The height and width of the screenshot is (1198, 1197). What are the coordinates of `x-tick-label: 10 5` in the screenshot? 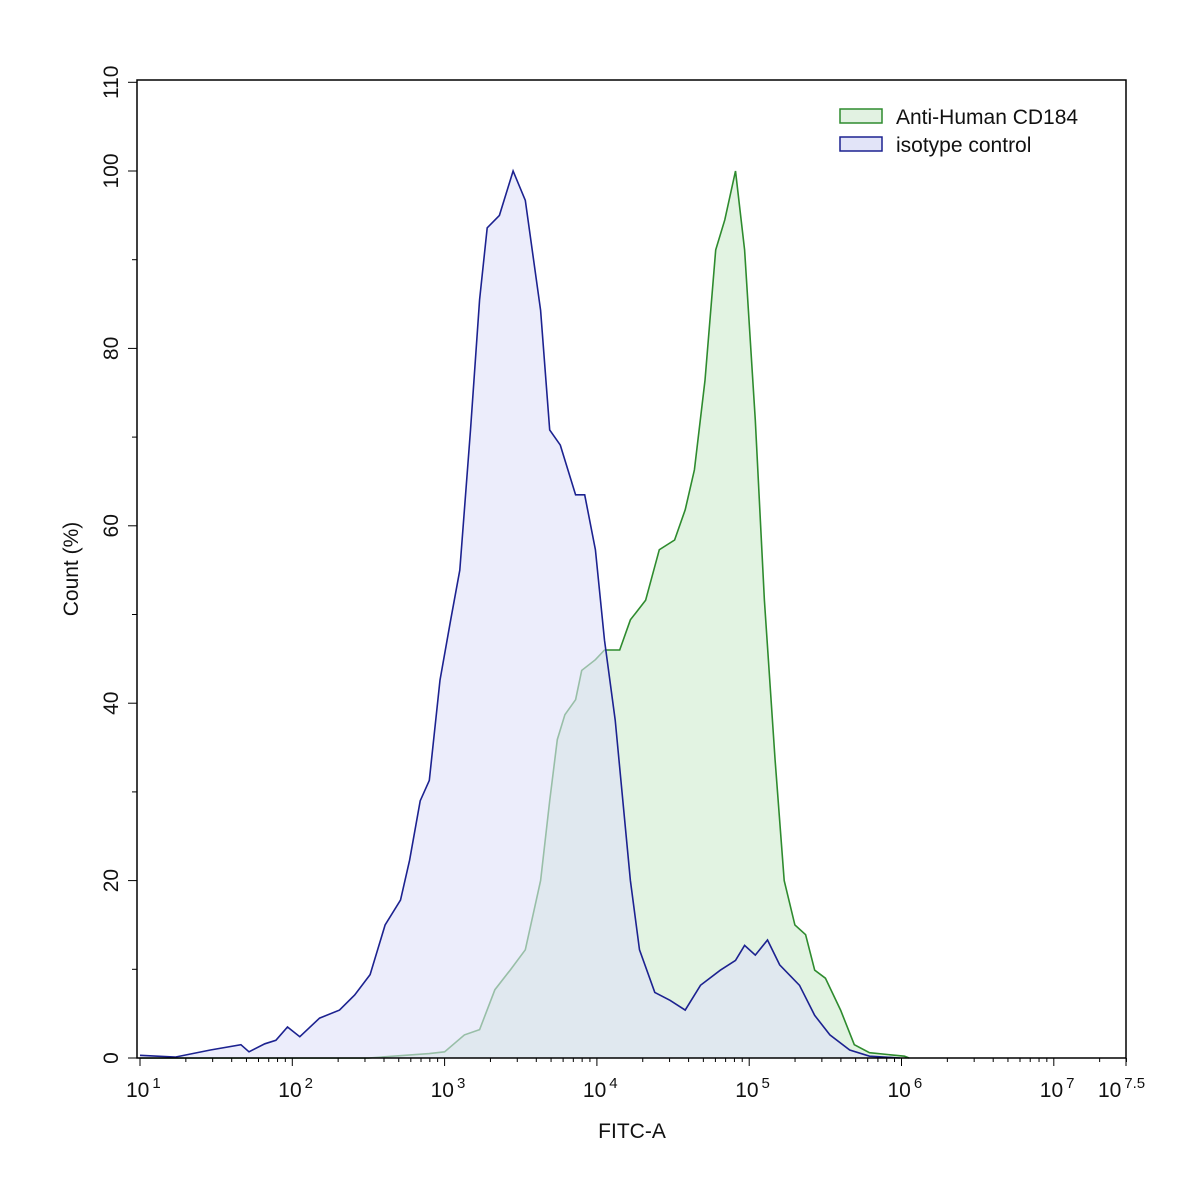 It's located at (752, 1088).